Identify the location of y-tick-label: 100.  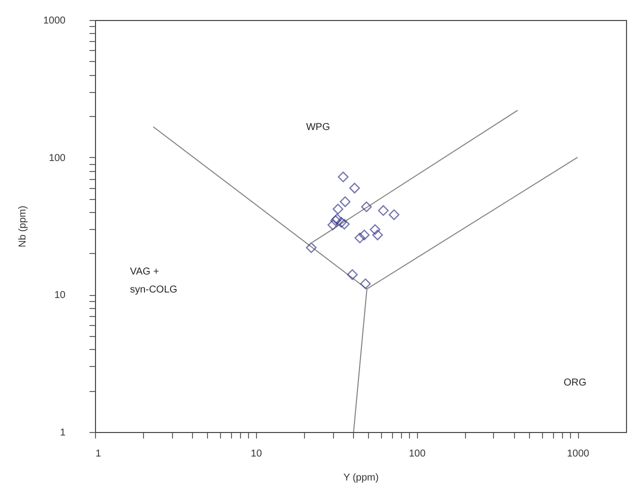
(57, 158).